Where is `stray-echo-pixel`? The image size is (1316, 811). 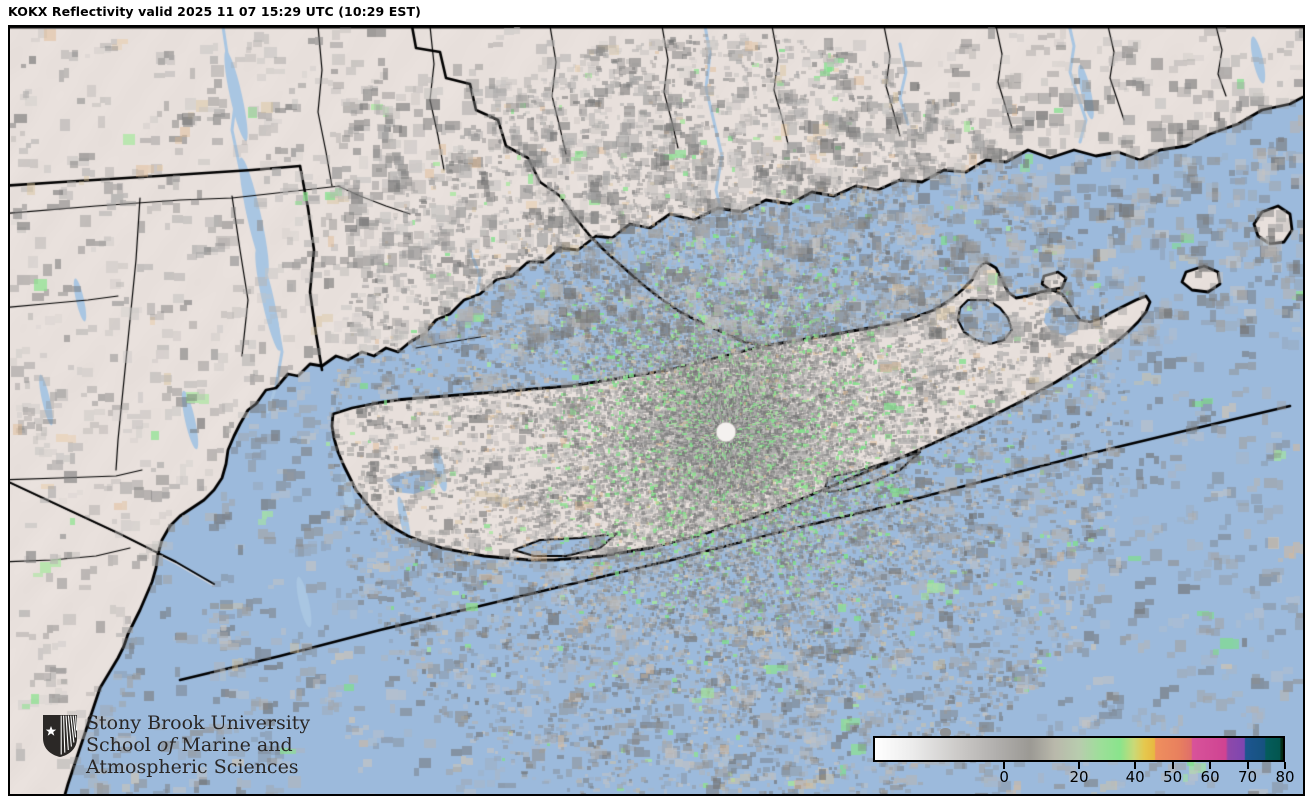 stray-echo-pixel is located at coordinates (945, 732).